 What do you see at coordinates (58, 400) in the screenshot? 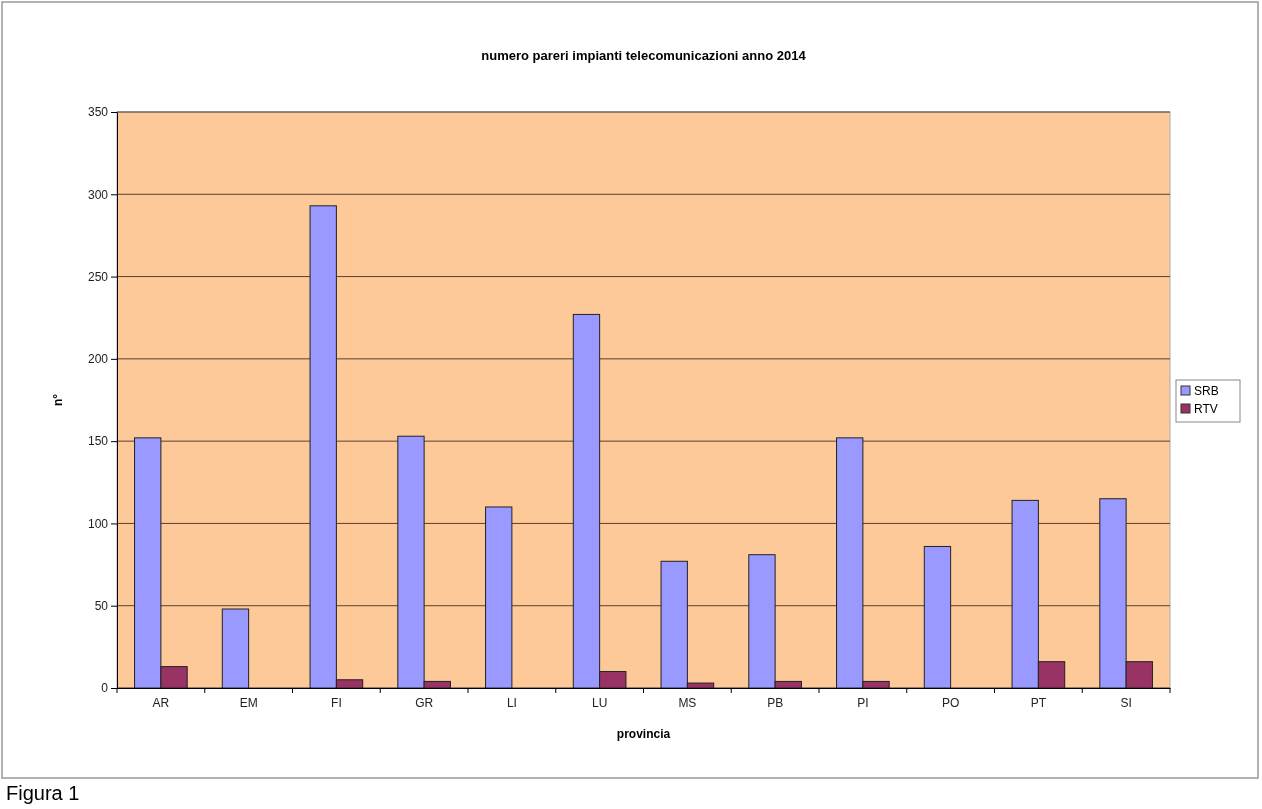
I see `y-axis-title: n°` at bounding box center [58, 400].